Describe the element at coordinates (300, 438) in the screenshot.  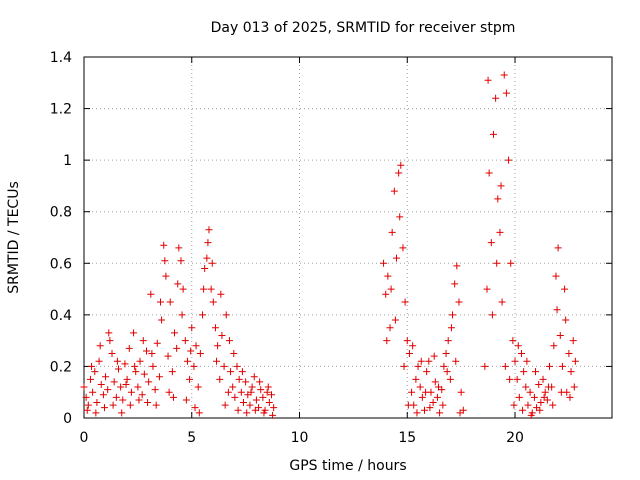
I see `x-tick-label: 10` at that location.